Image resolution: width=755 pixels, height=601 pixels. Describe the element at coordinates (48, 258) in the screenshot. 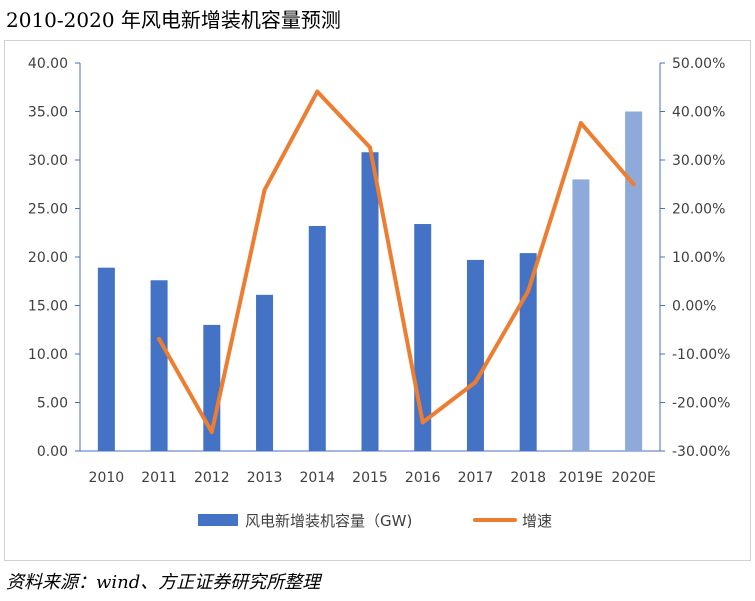

I see `left-tick-label: 20.00` at that location.